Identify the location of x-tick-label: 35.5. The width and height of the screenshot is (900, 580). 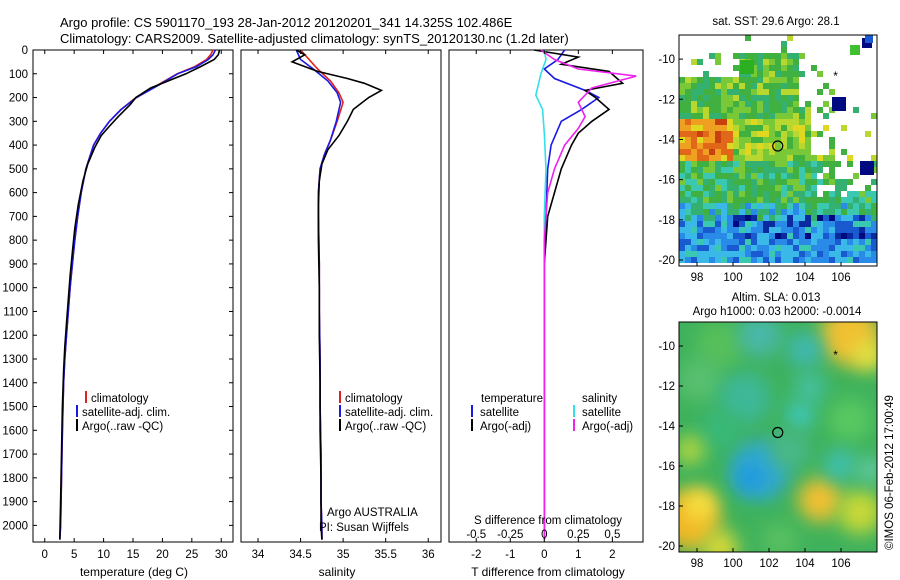
(385, 555).